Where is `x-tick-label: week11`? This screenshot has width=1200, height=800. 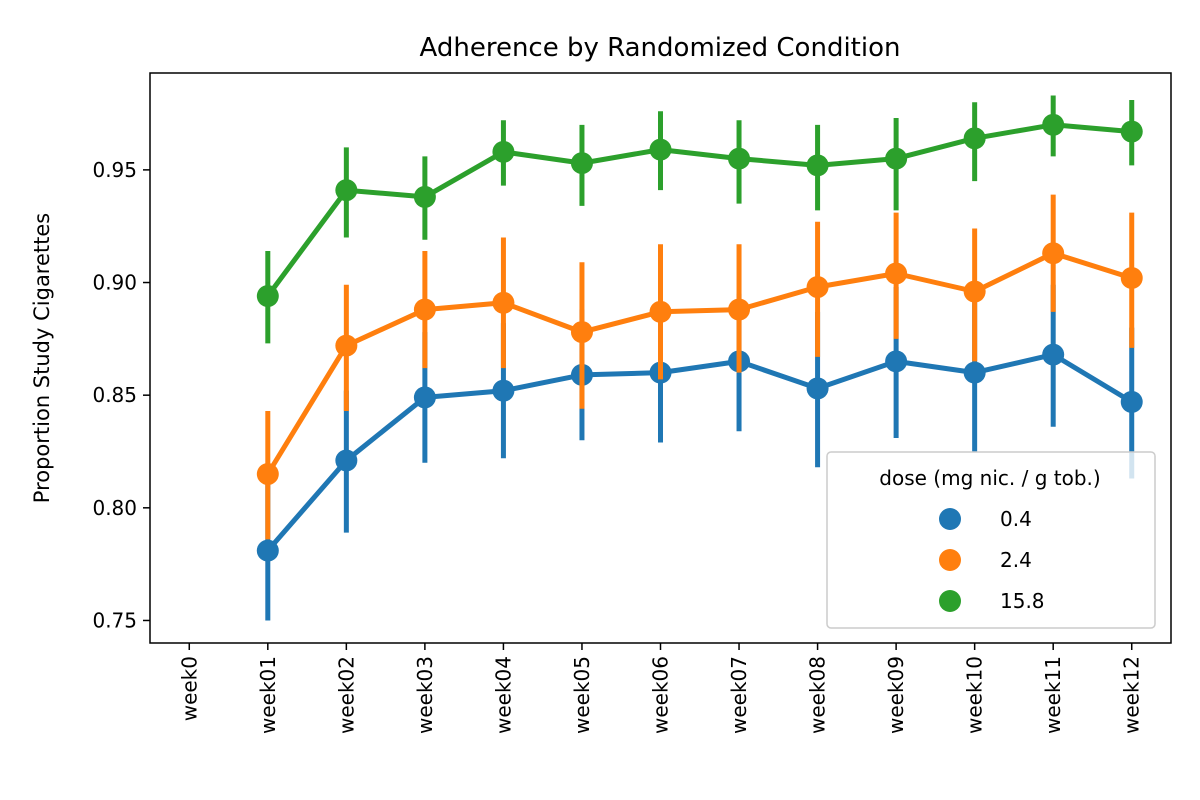
x-tick-label: week11 is located at coordinates (1053, 695).